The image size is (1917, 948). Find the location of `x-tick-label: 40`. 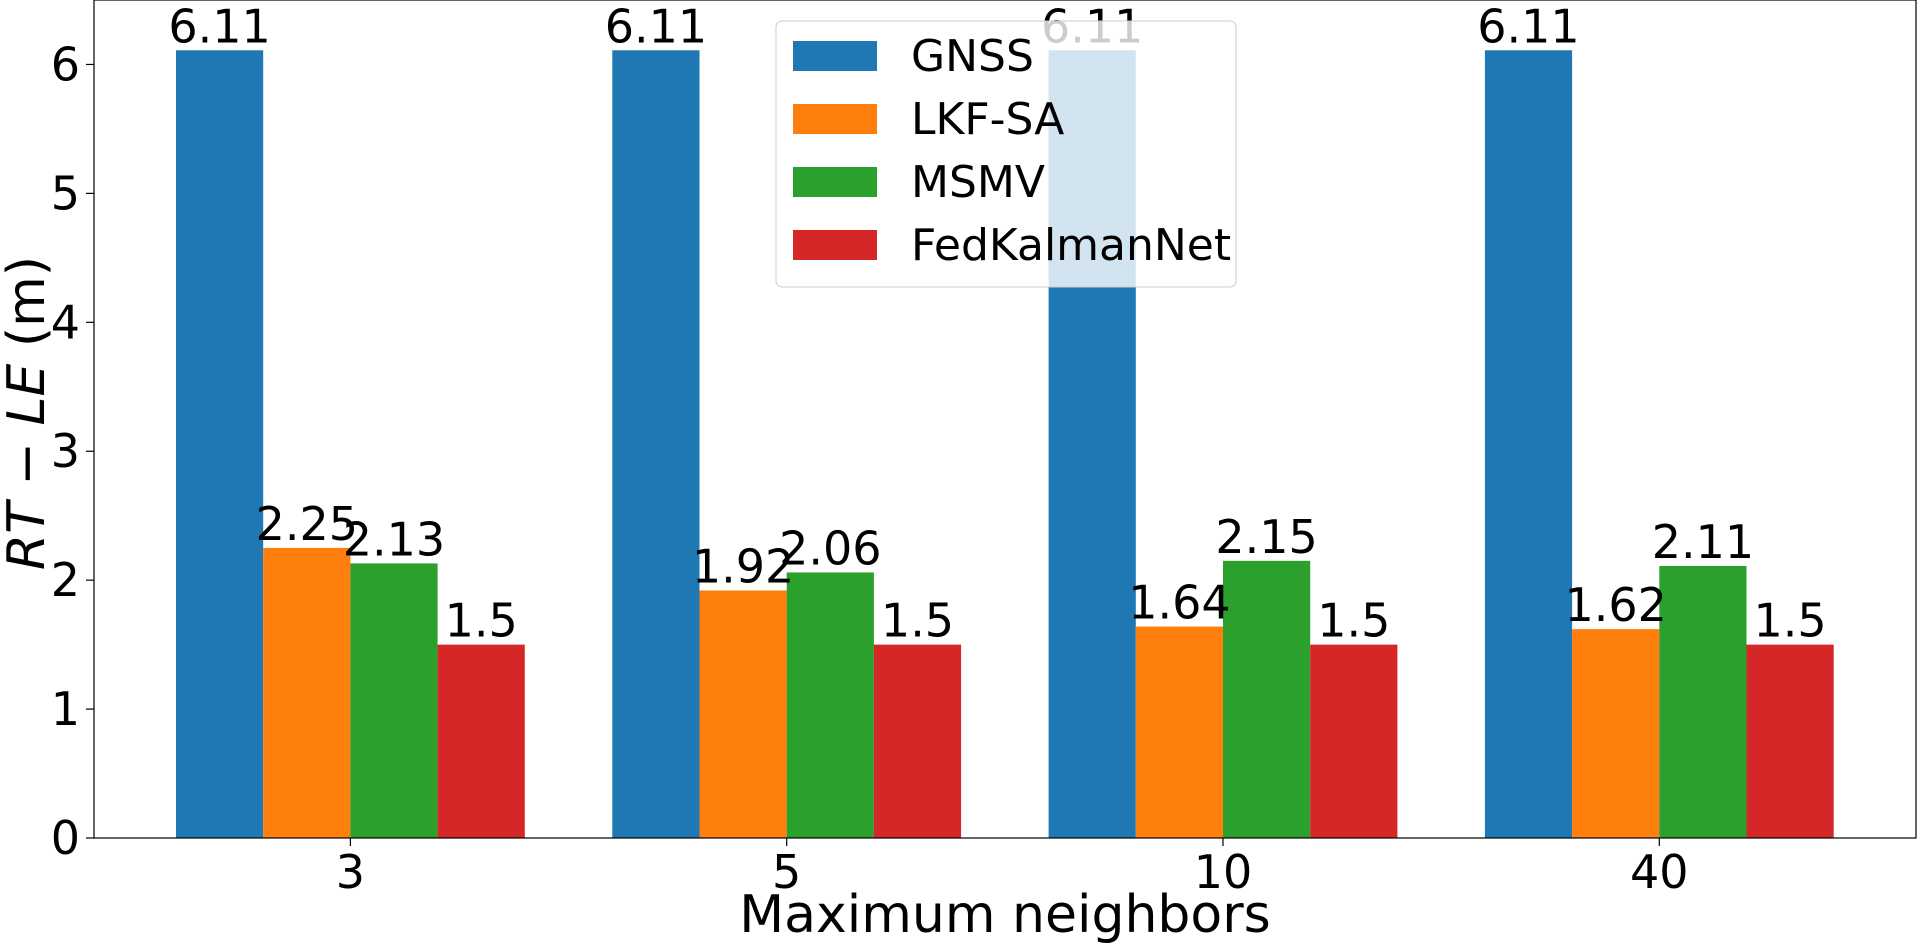

x-tick-label: 40 is located at coordinates (1659, 872).